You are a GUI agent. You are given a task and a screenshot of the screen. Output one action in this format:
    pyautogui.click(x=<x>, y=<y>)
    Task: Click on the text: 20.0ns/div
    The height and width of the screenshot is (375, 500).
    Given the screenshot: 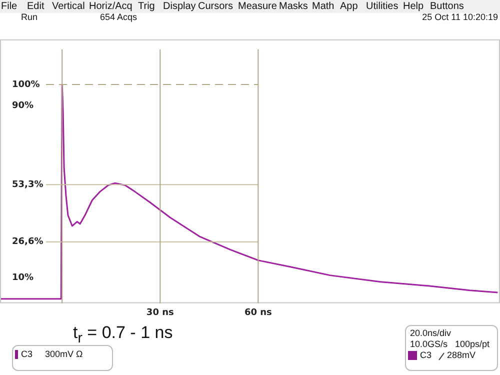 What is the action you would take?
    pyautogui.click(x=431, y=333)
    